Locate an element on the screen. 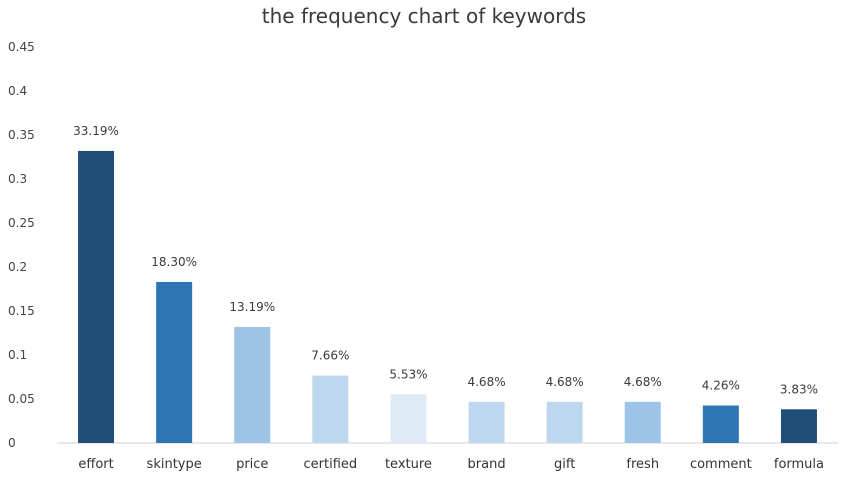  data-label: 4.26% is located at coordinates (721, 386).